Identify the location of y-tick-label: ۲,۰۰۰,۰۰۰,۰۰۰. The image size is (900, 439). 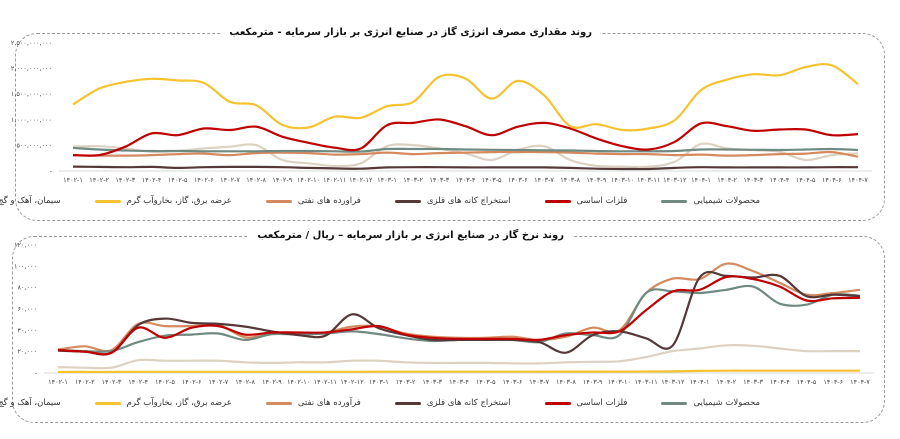
(31, 69).